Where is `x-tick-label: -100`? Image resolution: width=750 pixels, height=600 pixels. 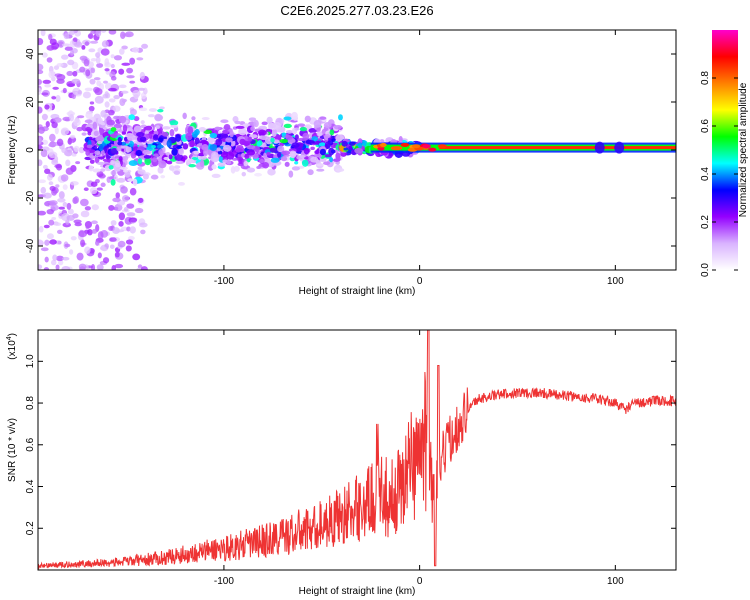 x-tick-label: -100 is located at coordinates (224, 281).